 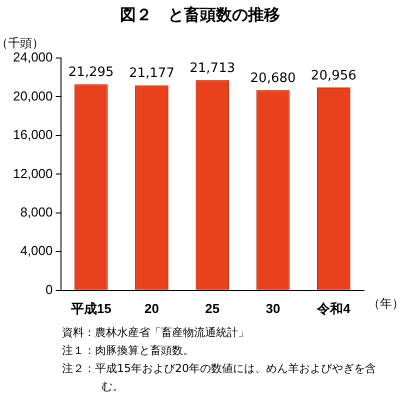 What do you see at coordinates (151, 74) in the screenshot?
I see `data-label: 21,177` at bounding box center [151, 74].